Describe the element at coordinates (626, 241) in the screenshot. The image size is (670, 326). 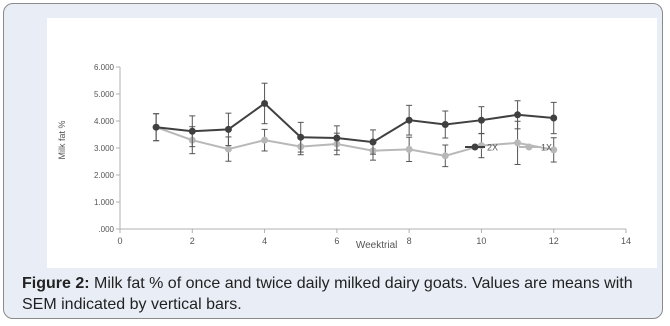
I see `x-tick-label: 14` at that location.